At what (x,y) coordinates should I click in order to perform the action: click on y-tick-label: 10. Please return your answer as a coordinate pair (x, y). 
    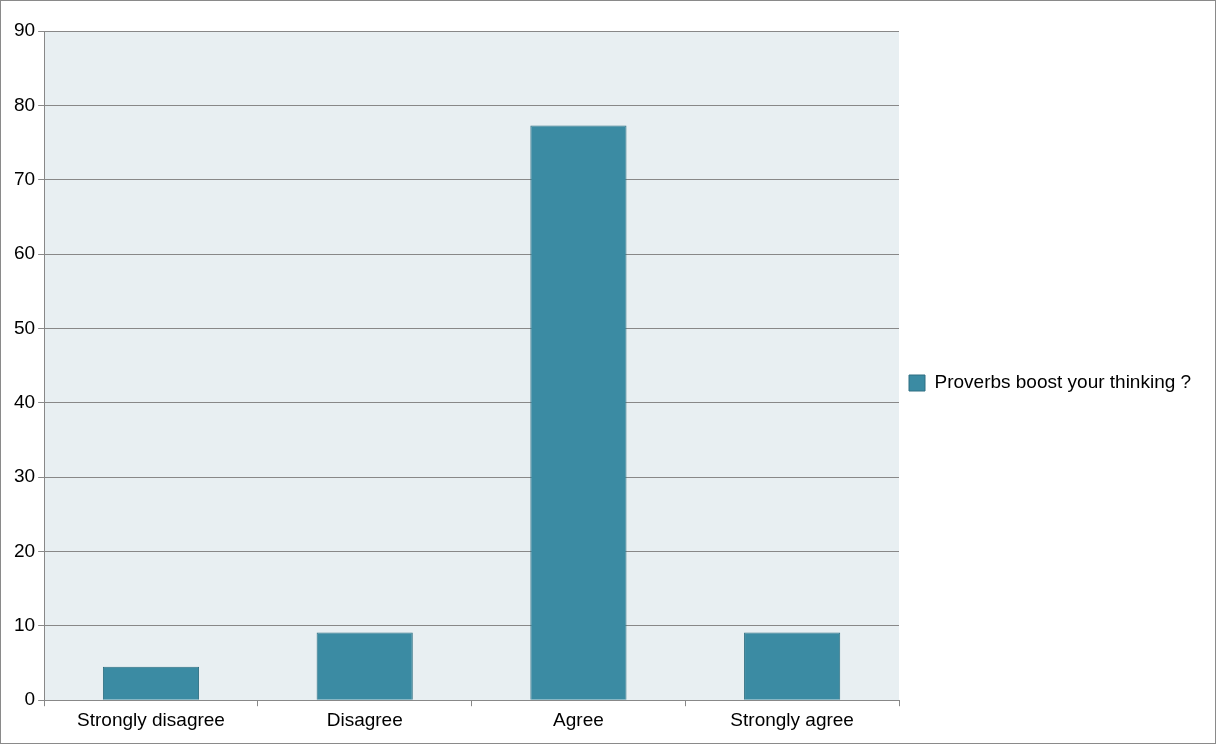
    Looking at the image, I should click on (24, 625).